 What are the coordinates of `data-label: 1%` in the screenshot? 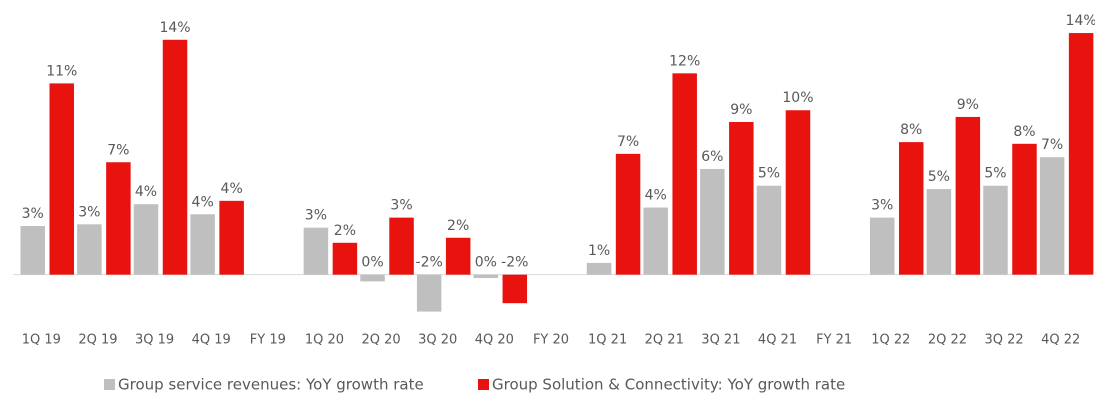 It's located at (599, 251).